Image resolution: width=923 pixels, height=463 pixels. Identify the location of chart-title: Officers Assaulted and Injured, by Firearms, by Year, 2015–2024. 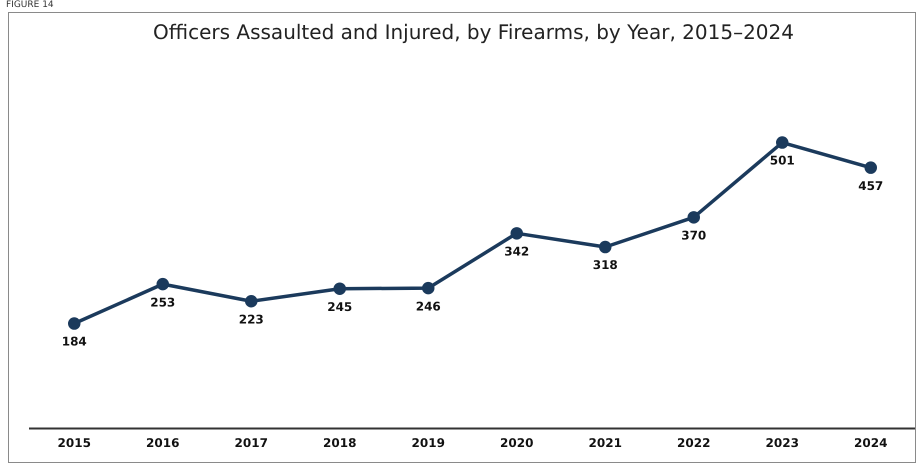
(473, 32).